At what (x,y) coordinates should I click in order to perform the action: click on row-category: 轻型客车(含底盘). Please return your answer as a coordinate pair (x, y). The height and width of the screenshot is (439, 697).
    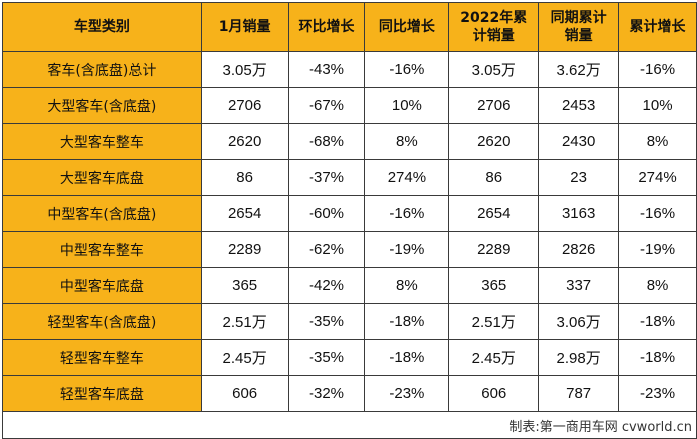
    Looking at the image, I should click on (102, 321).